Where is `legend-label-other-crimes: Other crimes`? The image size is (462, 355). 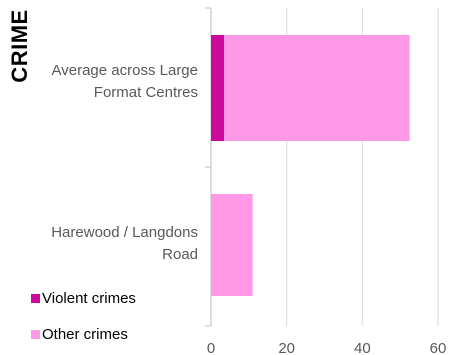
legend-label-other-crimes: Other crimes is located at coordinates (85, 334).